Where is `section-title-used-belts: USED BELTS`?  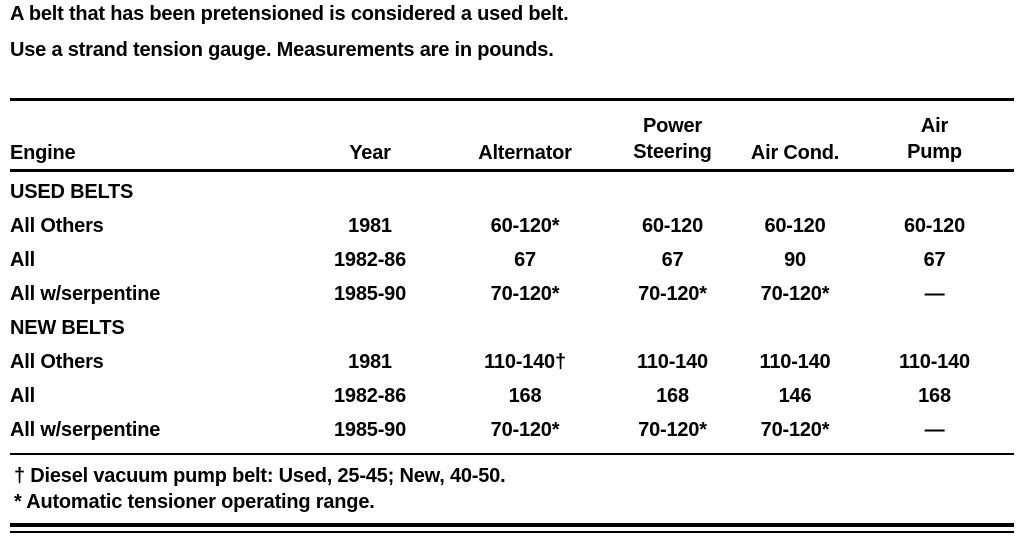 section-title-used-belts: USED BELTS is located at coordinates (72, 192).